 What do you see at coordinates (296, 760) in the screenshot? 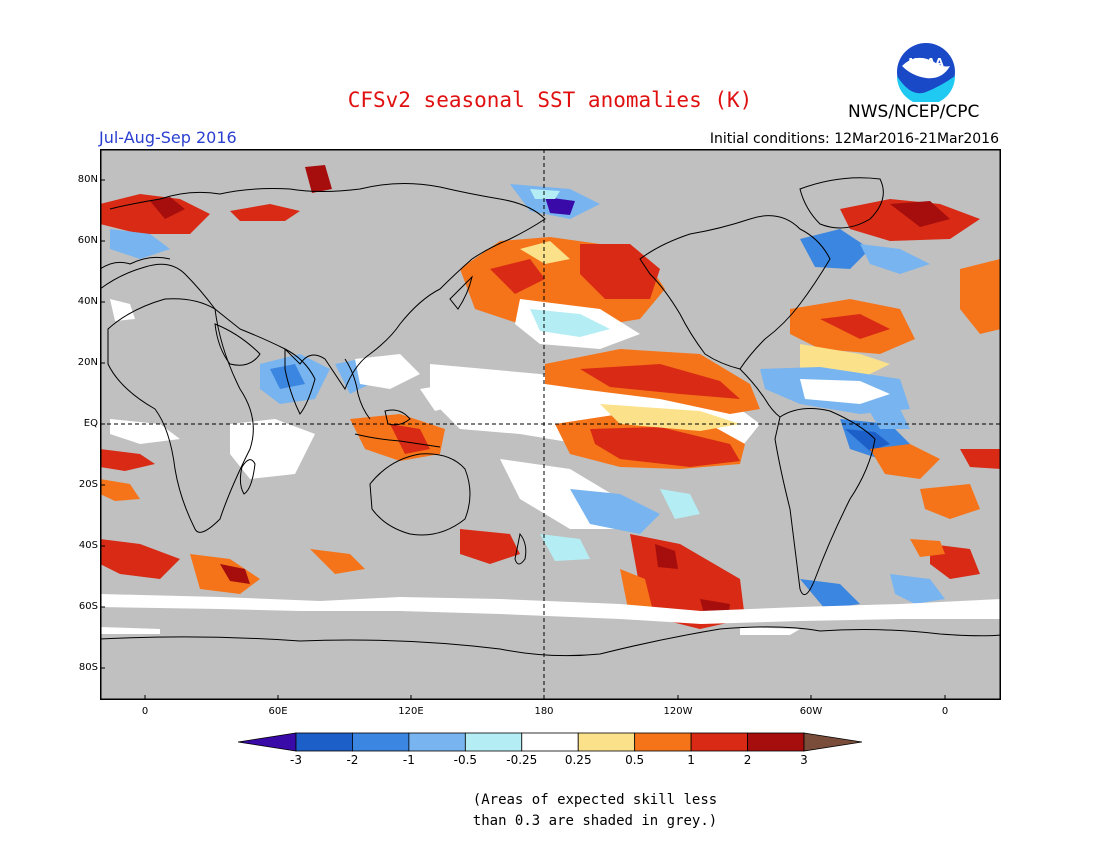
I see `colorbar-tick-label: -3` at bounding box center [296, 760].